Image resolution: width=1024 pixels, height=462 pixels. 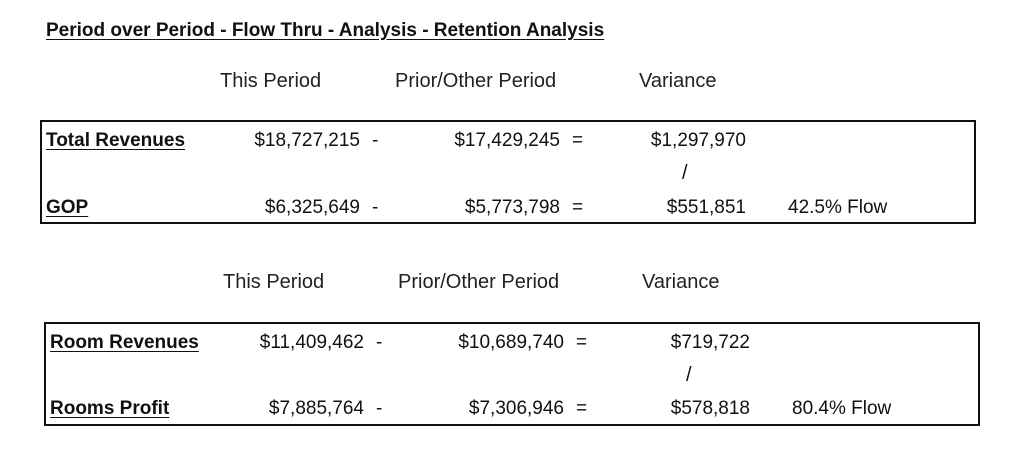 What do you see at coordinates (698, 140) in the screenshot?
I see `variance-value: $1,297,970` at bounding box center [698, 140].